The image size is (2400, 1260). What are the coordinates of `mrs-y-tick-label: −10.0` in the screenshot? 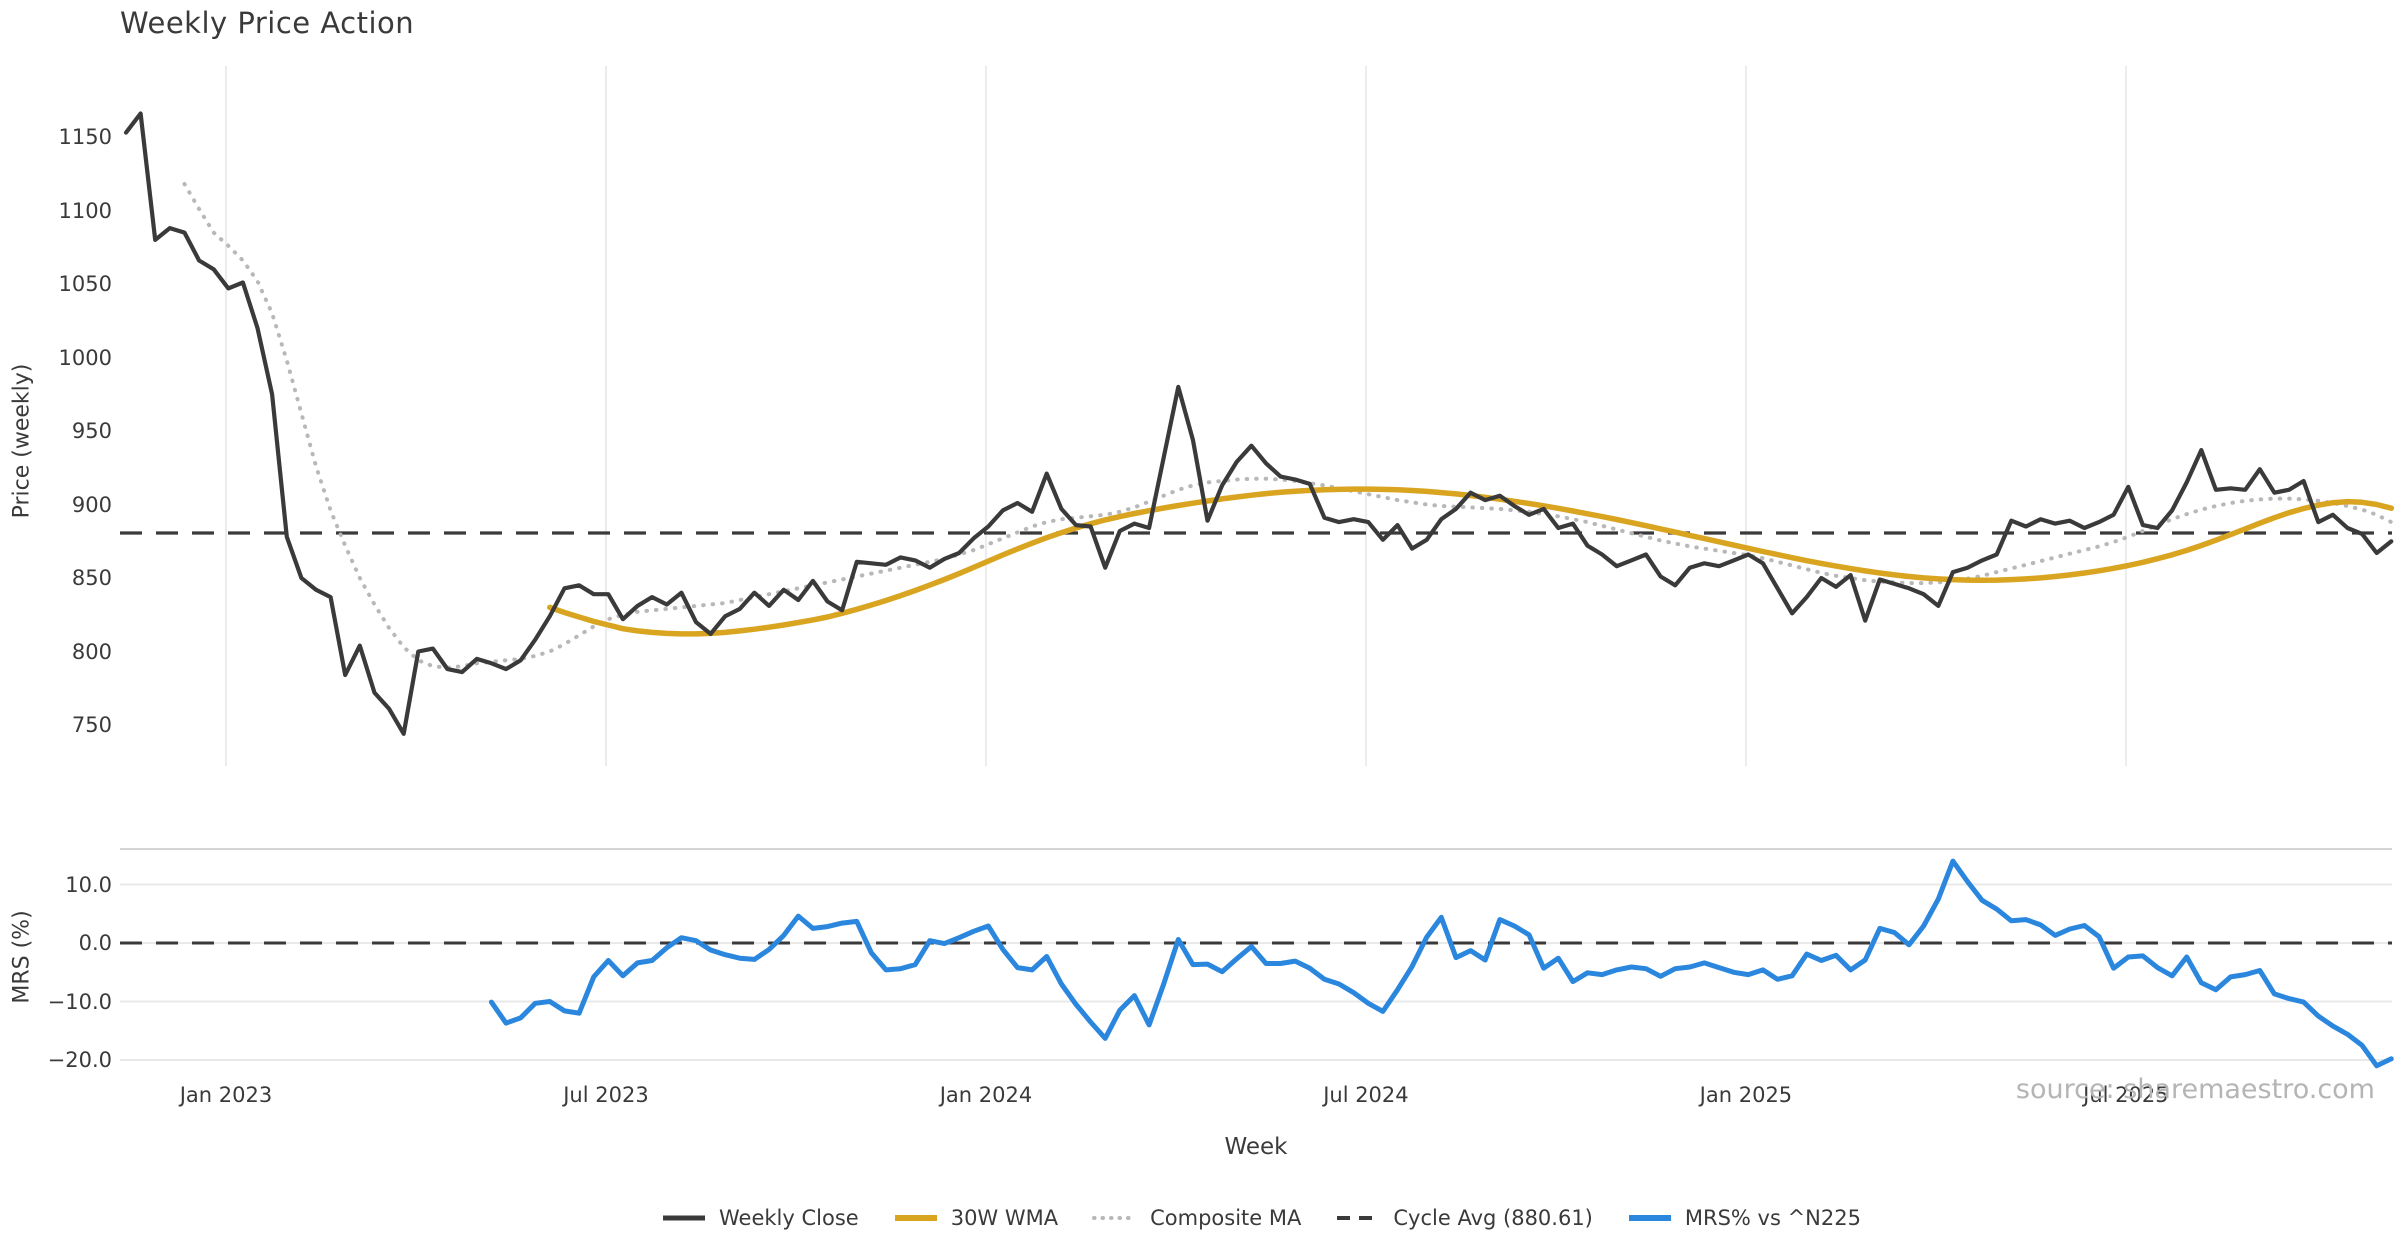 It's located at (79, 1001).